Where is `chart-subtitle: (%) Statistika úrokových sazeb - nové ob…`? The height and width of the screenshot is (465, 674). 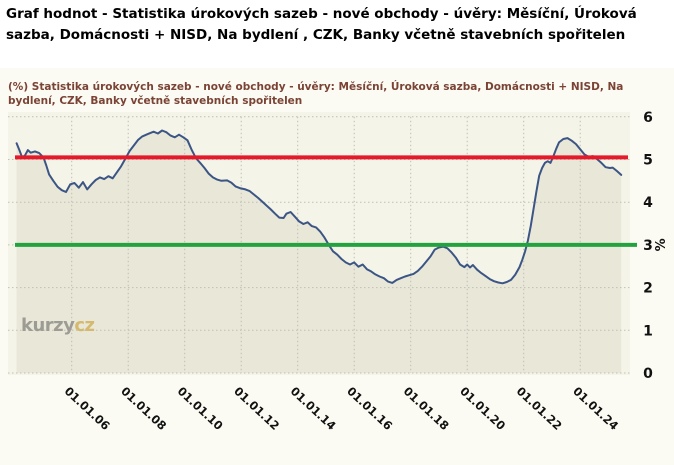
chart-subtitle: (%) Statistika úrokových sazeb - nové ob… is located at coordinates (316, 94).